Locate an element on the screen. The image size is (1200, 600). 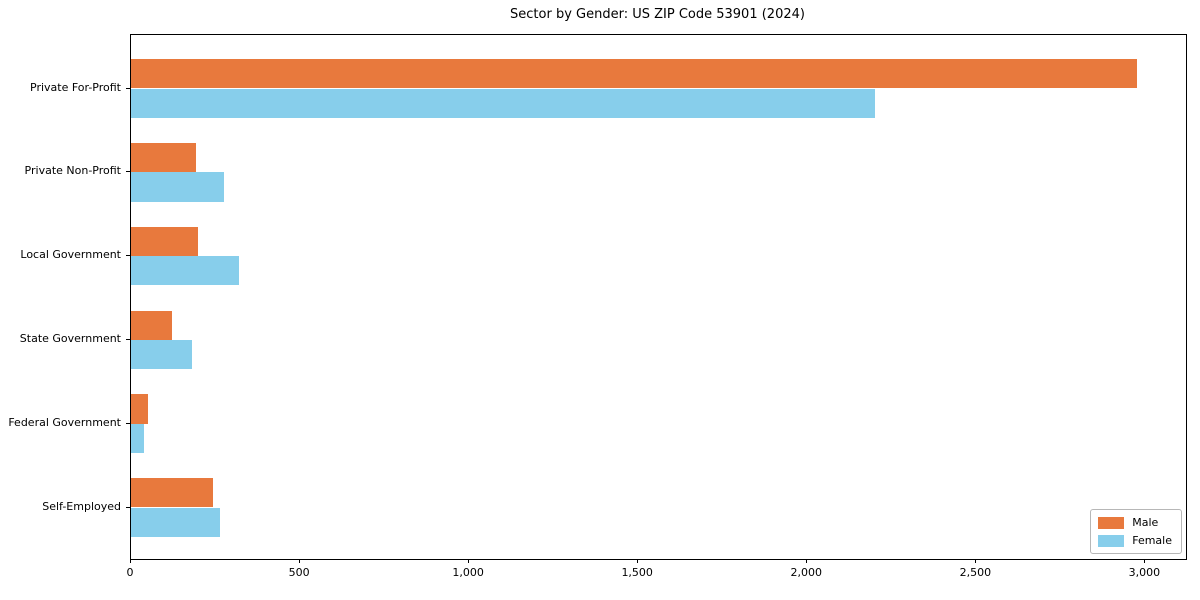
legend-label-male: Male is located at coordinates (1145, 522).